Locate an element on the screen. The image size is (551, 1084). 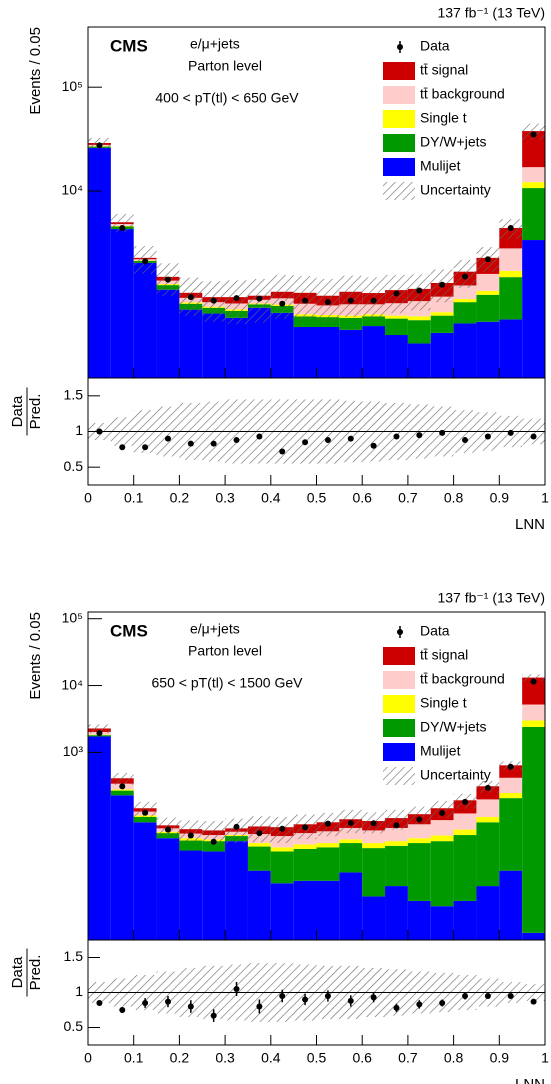
ratio-y-title-den: Pred. is located at coordinates (35, 973).